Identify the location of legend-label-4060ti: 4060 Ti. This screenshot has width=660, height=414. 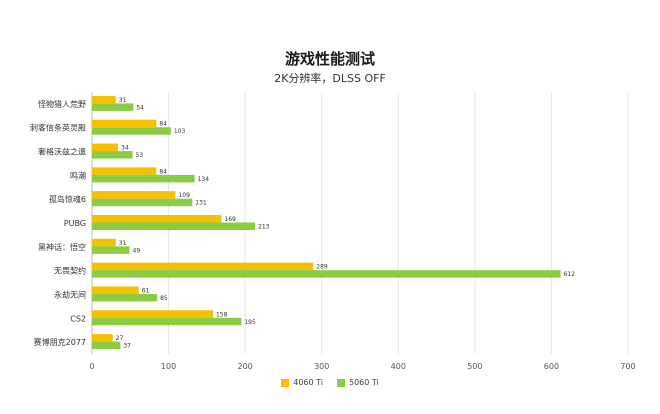
(308, 382).